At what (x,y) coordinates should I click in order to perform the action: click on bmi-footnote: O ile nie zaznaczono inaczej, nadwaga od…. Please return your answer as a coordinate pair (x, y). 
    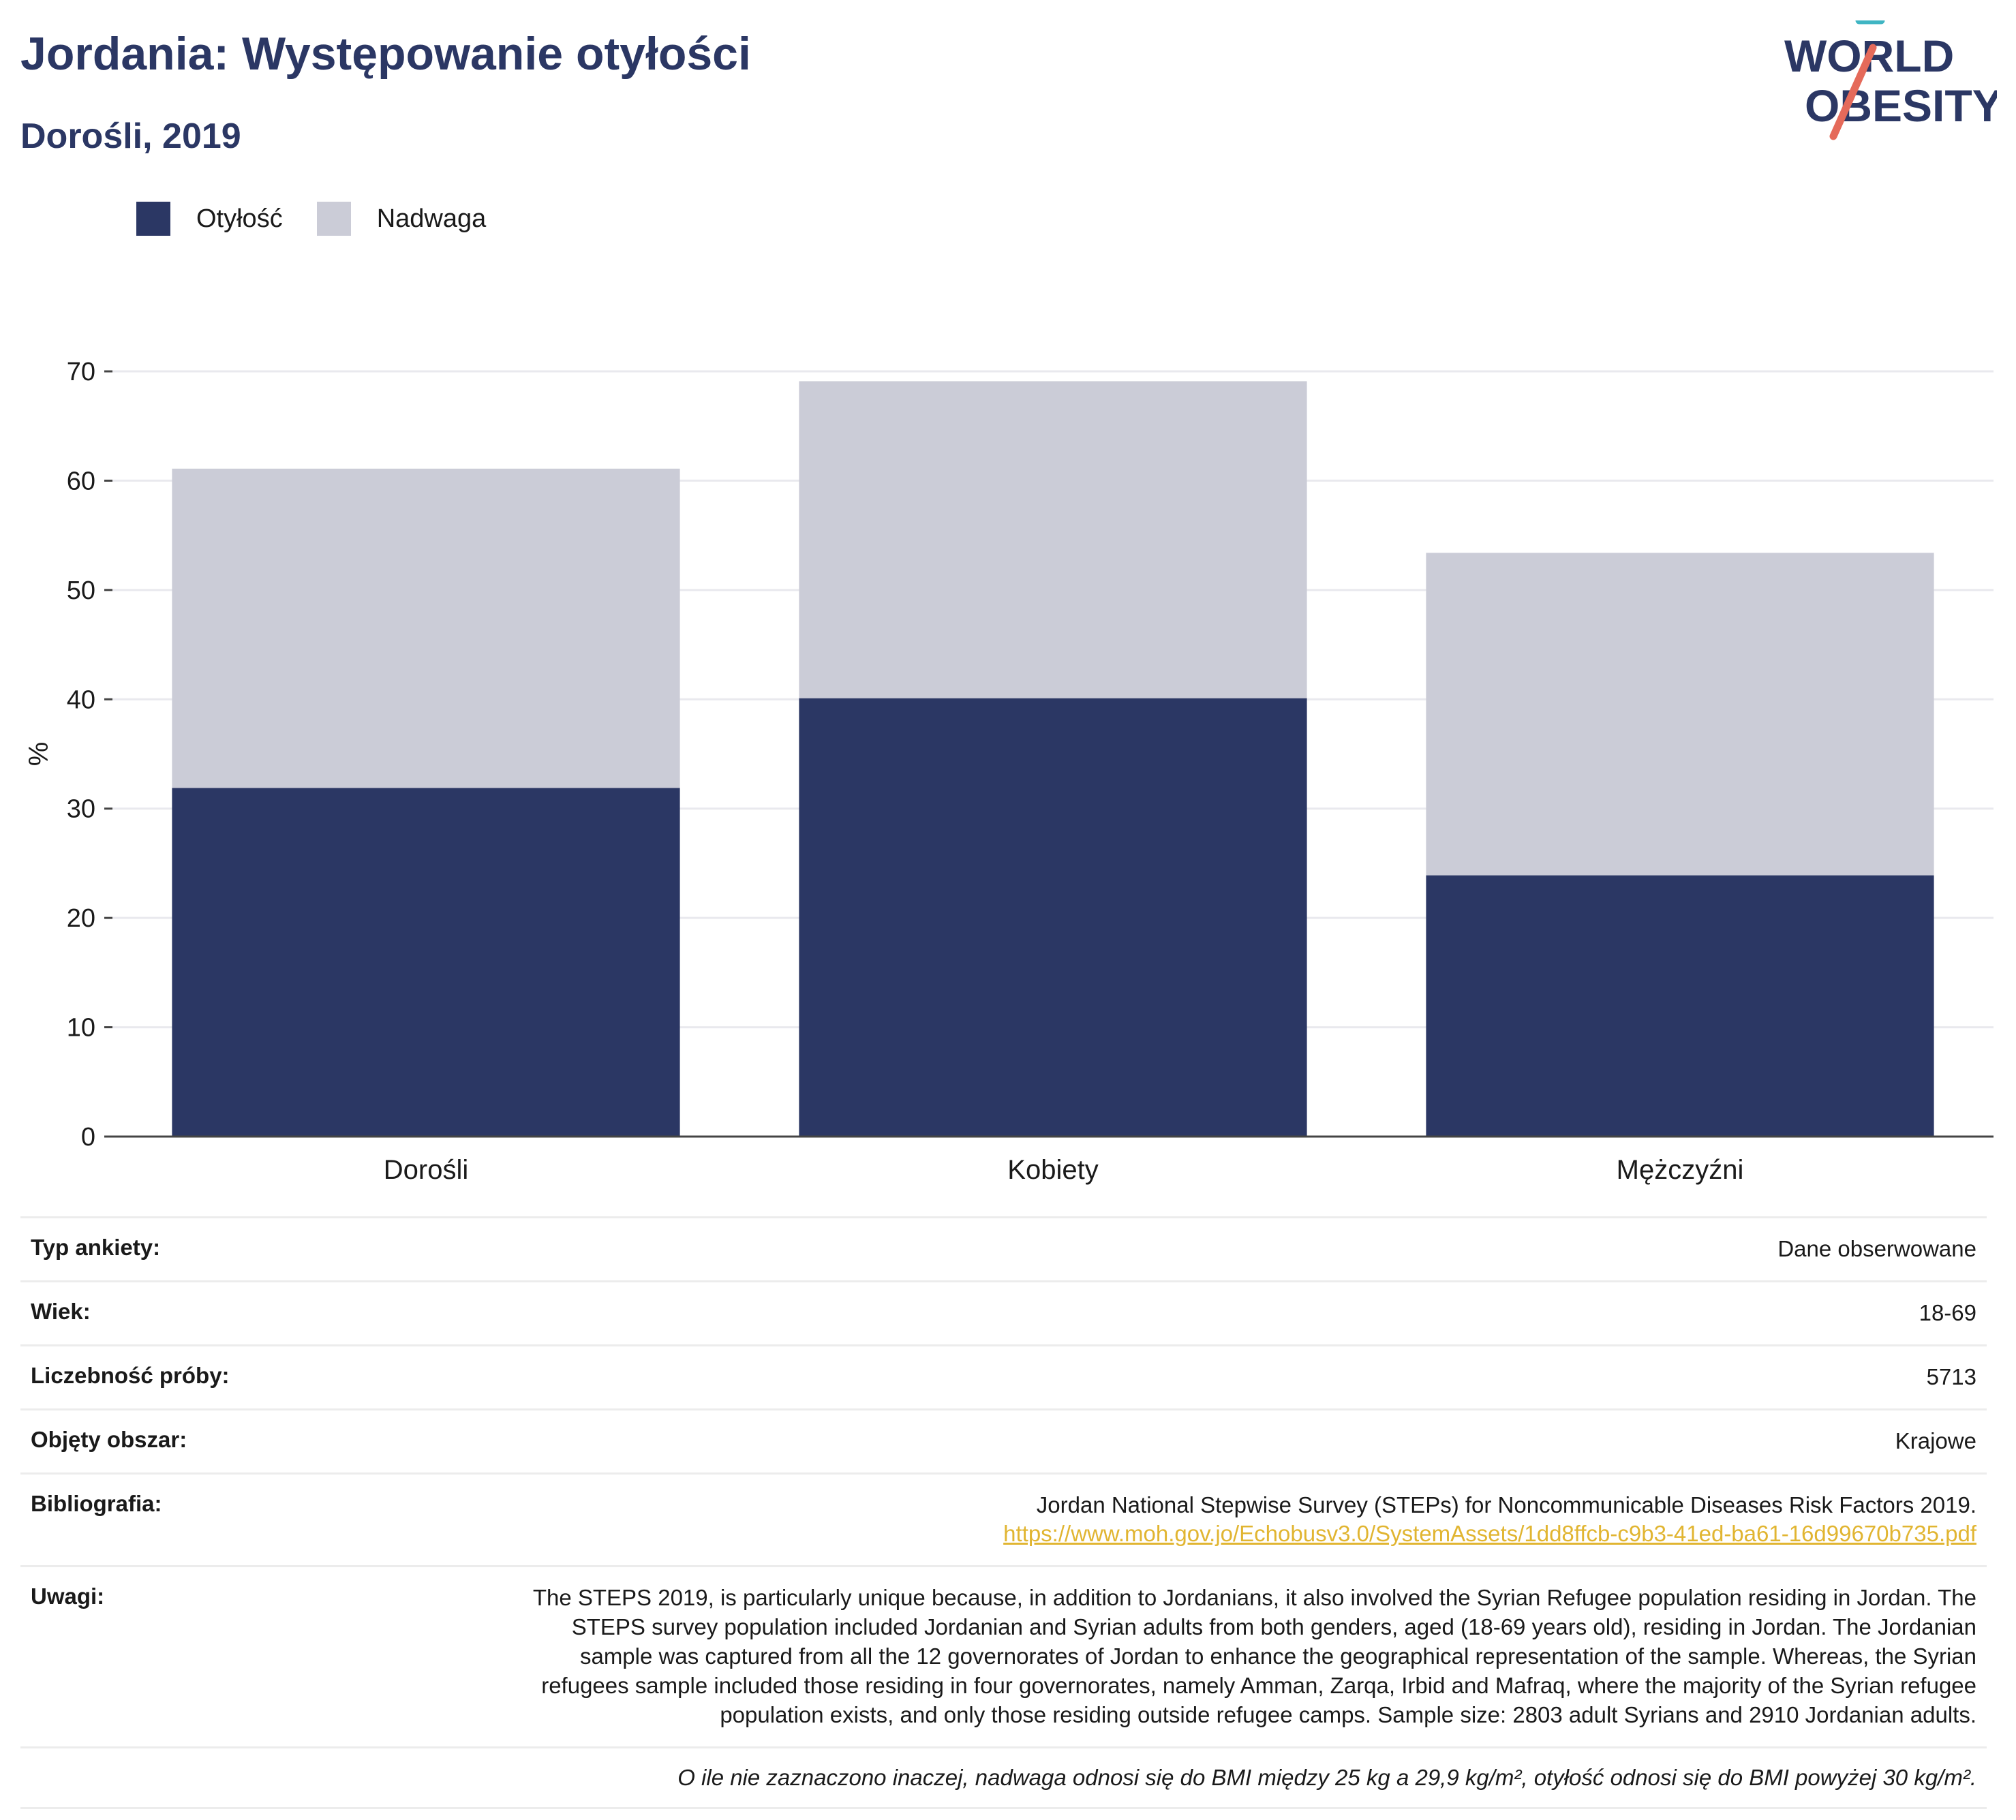
    Looking at the image, I should click on (1003, 1777).